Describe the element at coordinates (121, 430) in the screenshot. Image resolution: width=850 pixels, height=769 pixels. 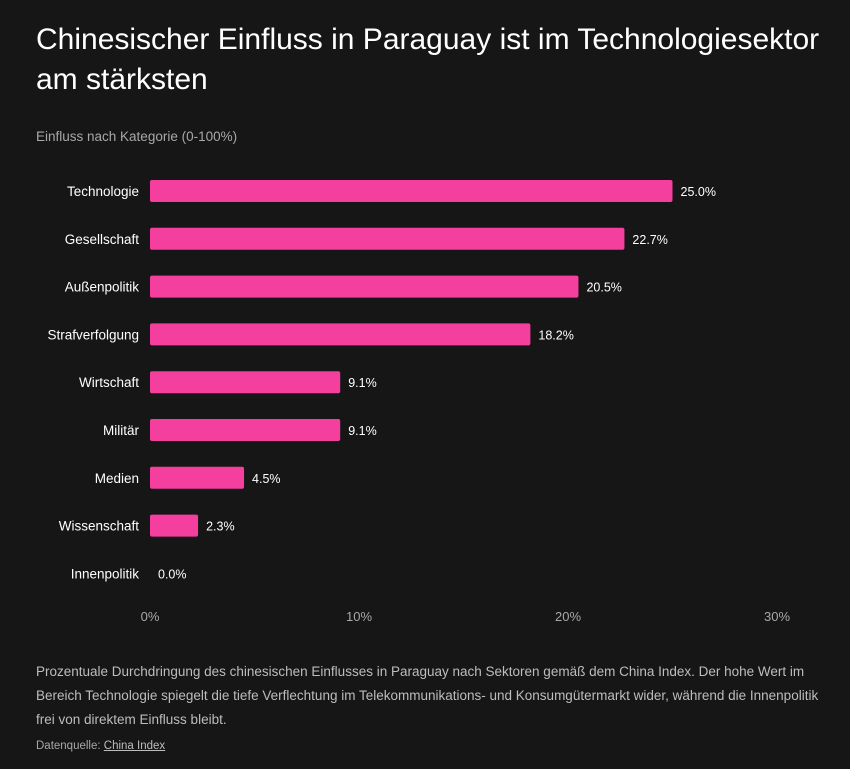
I see `category-label: Militär` at that location.